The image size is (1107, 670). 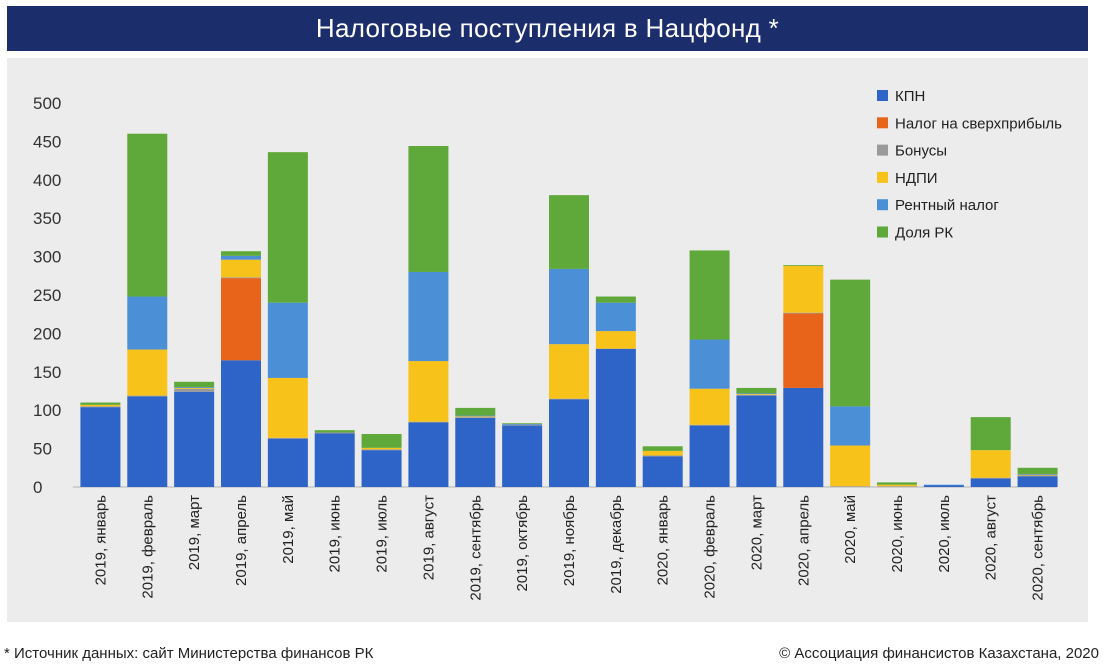 I want to click on x-tick-label: 2020, март, so click(x=756, y=532).